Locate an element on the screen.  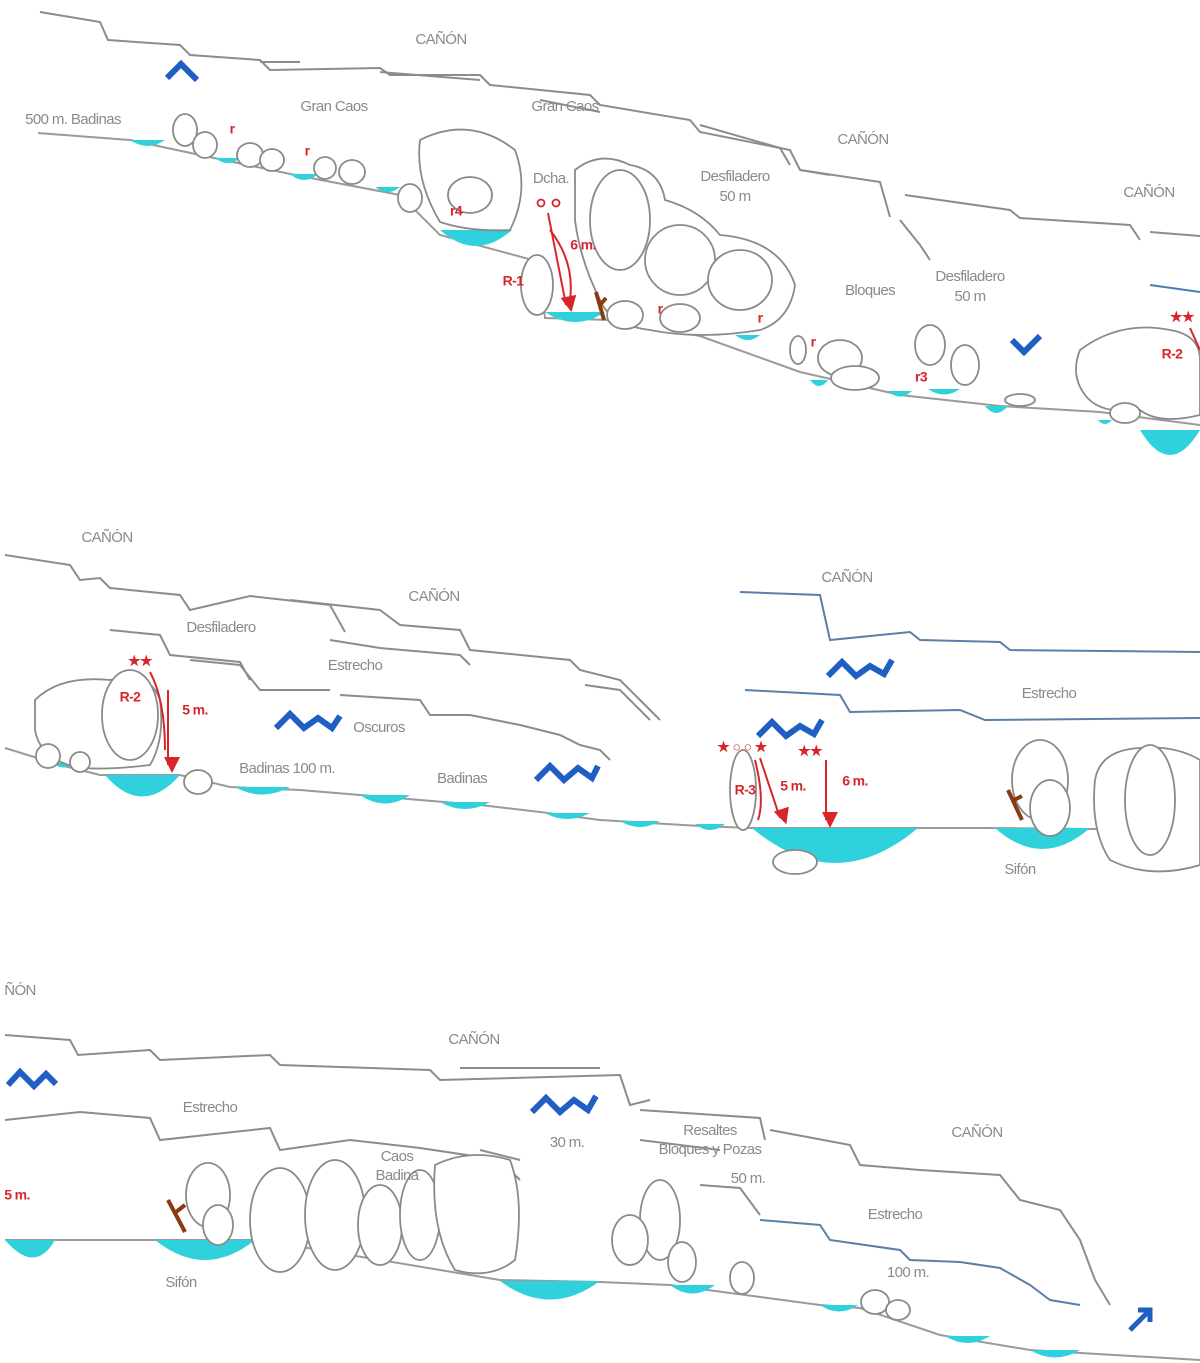
label: Badinas is located at coordinates (462, 778).